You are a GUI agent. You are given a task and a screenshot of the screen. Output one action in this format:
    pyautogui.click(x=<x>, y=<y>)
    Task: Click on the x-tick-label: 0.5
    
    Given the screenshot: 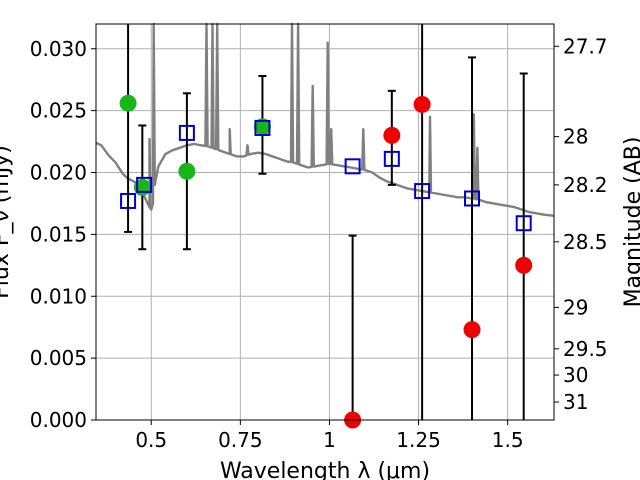 What is the action you would take?
    pyautogui.click(x=151, y=440)
    